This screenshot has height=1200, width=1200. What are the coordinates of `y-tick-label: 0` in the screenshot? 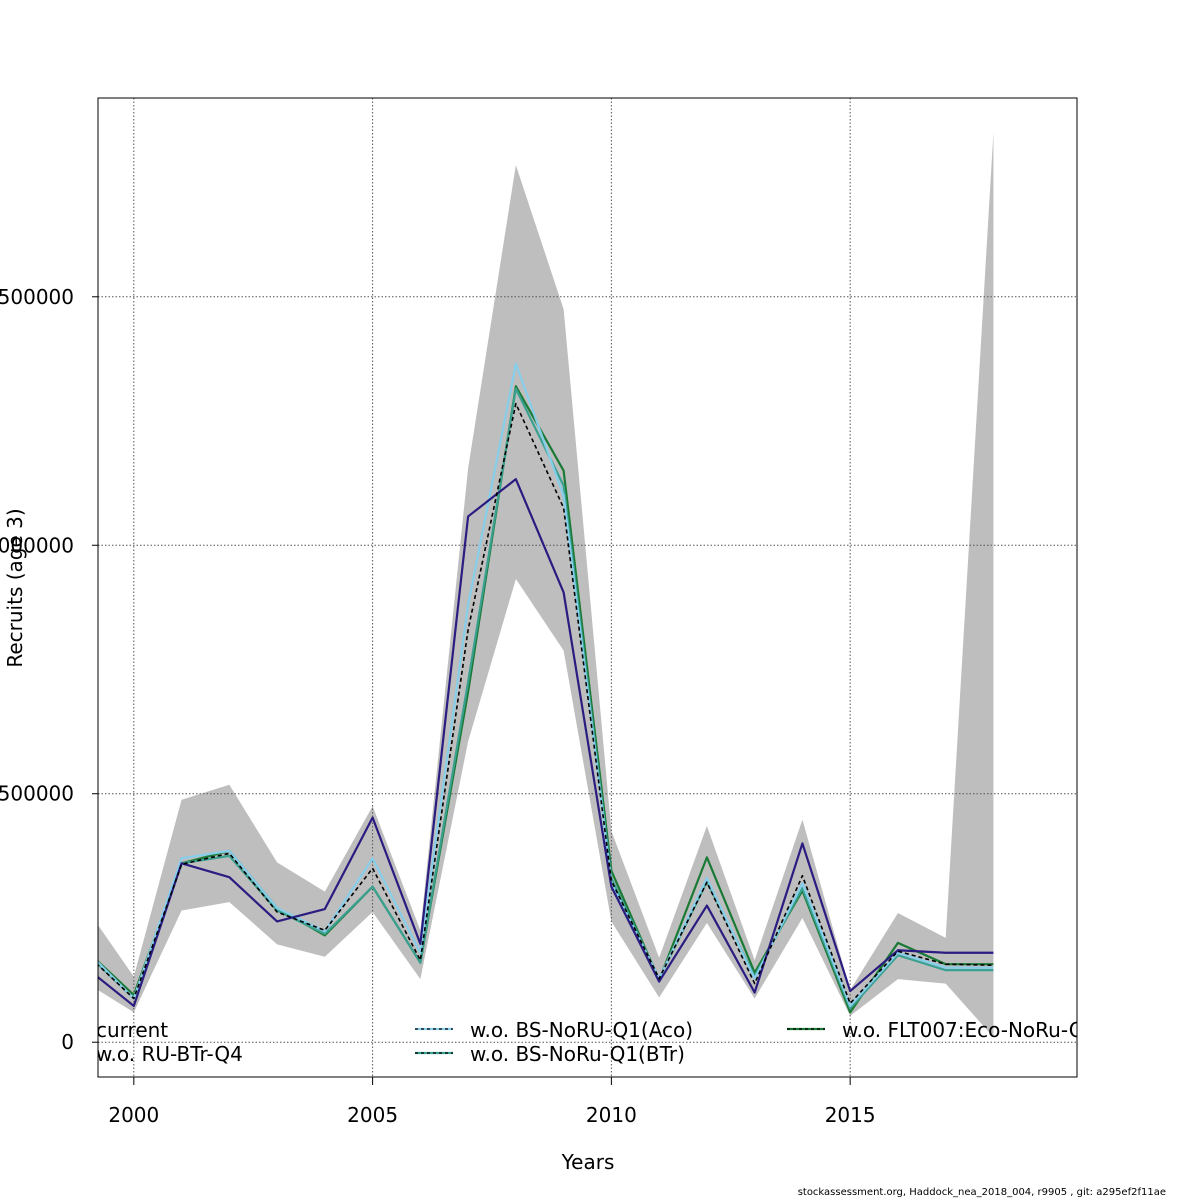 It's located at (67, 1042).